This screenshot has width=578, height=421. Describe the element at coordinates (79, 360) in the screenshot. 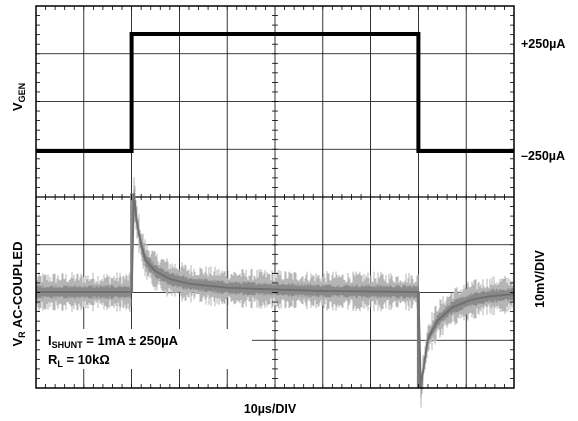

I see `annotation-rl: RL = 10kΩ` at that location.